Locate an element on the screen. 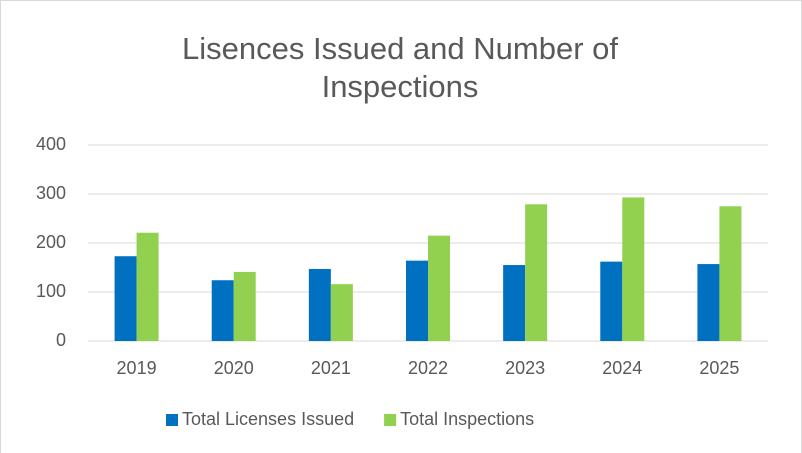 The width and height of the screenshot is (802, 453). legend-label: Total Licenses Issued is located at coordinates (268, 419).